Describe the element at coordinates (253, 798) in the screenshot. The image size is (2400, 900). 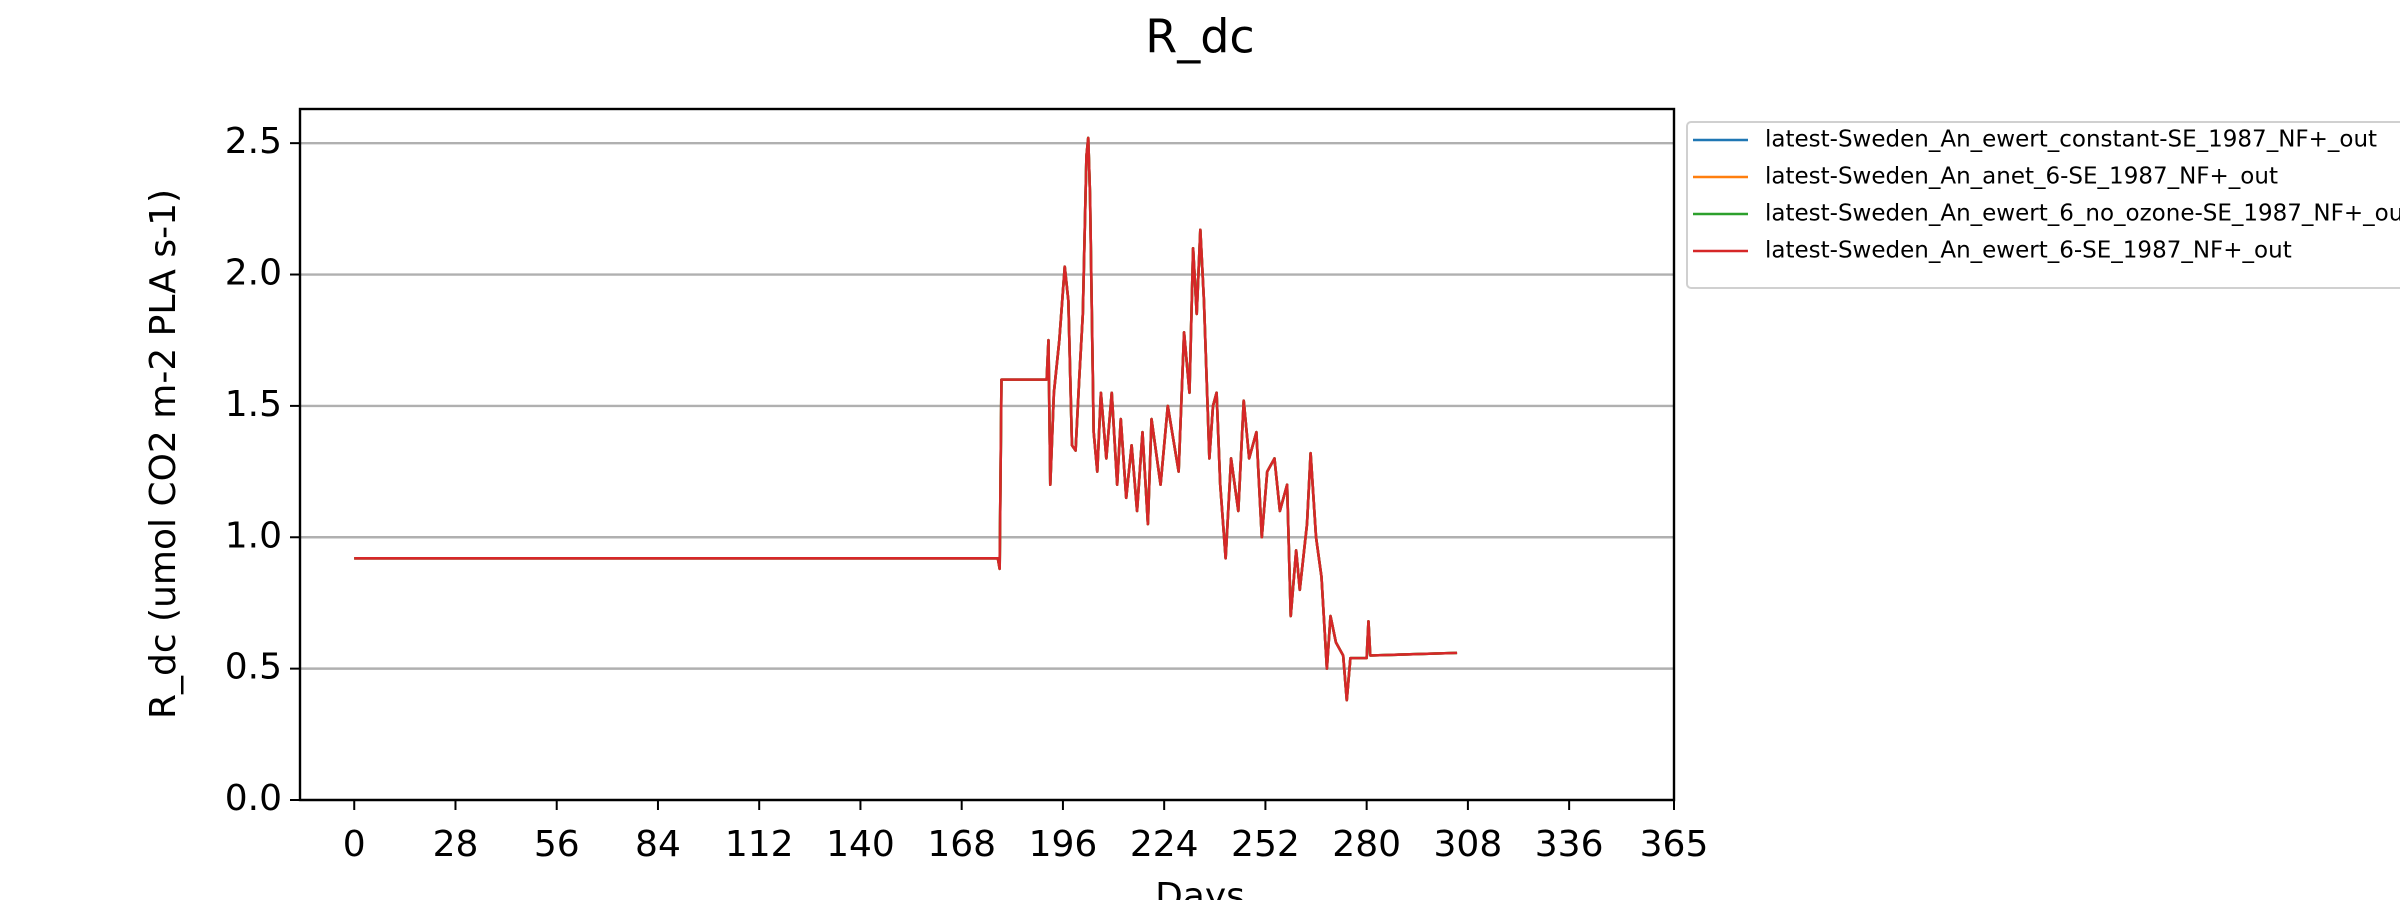
I see `y-tick-label: 0.0` at that location.